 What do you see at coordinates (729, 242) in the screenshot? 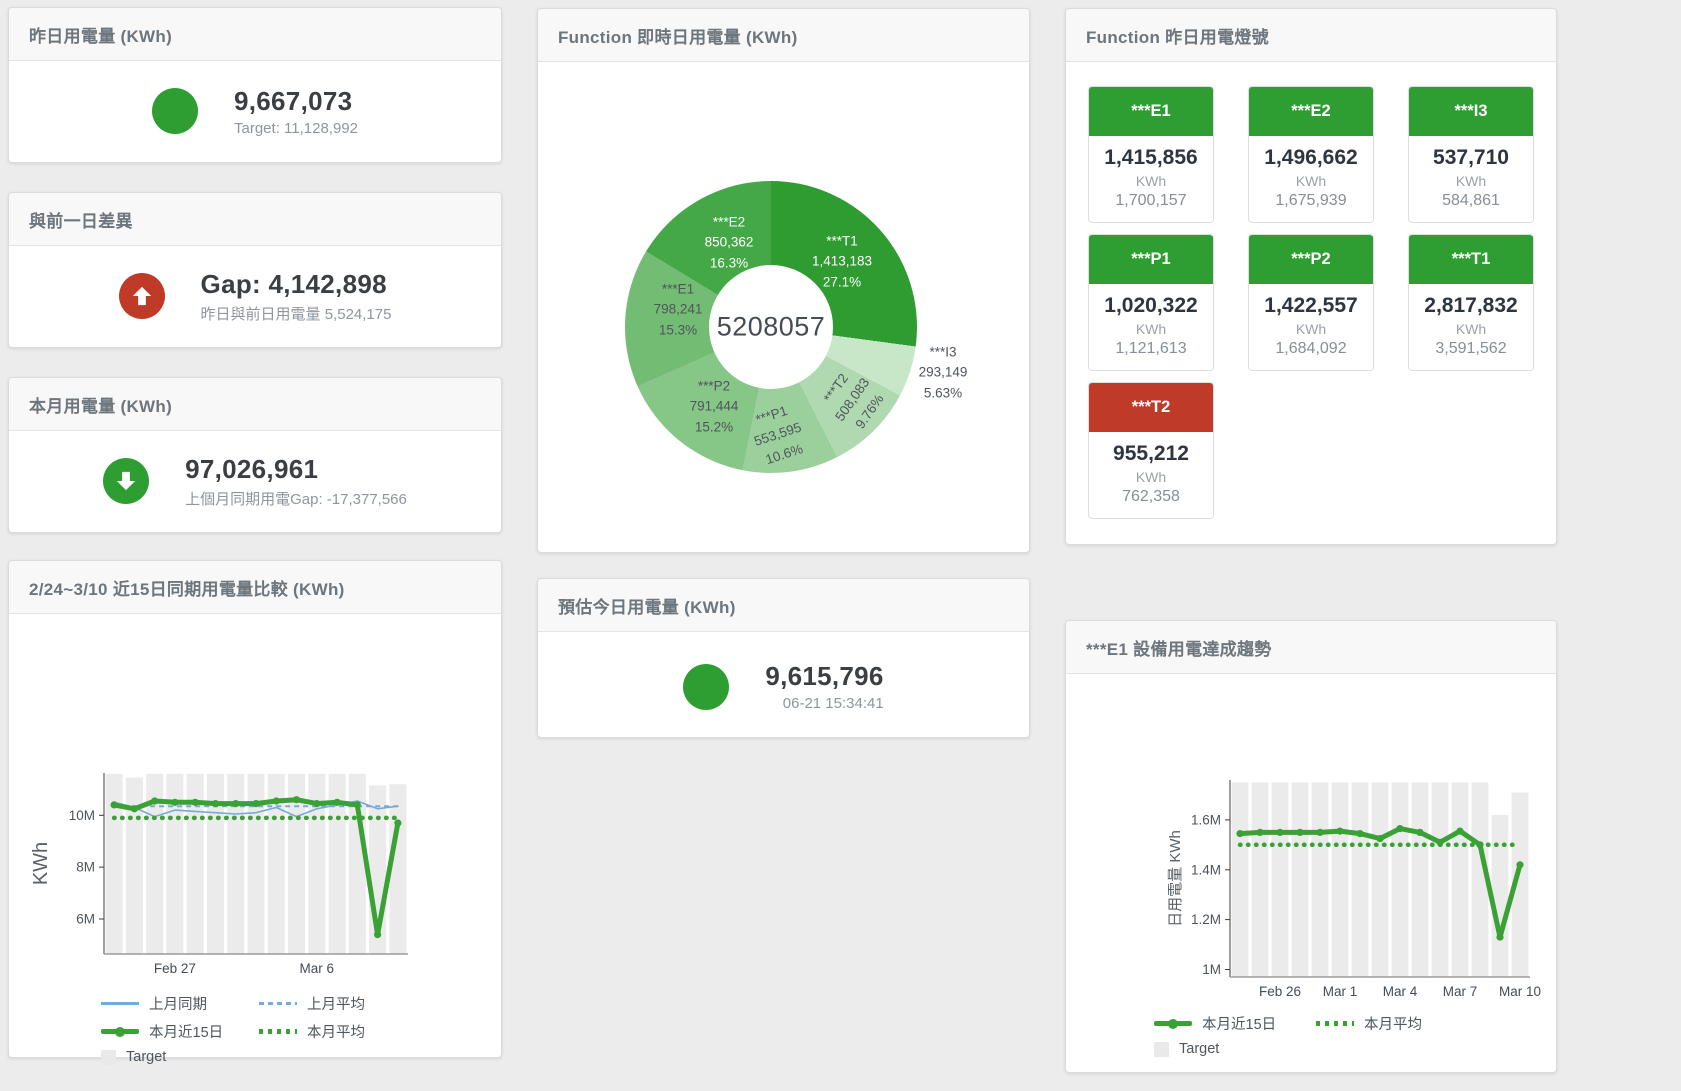
I see `donut-label-e2: ***E2 850,362 16.3%` at bounding box center [729, 242].